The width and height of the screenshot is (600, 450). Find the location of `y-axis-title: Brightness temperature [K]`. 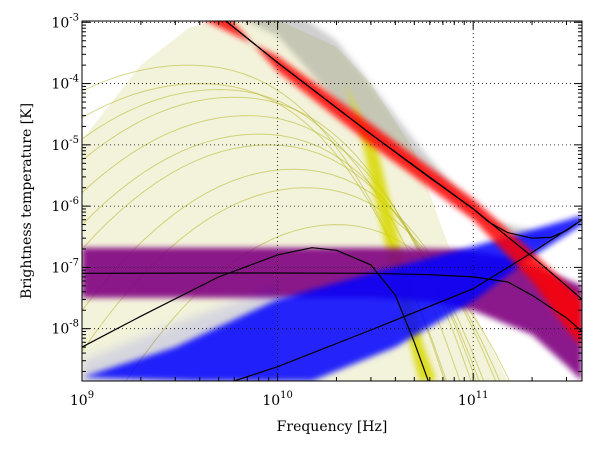

y-axis-title: Brightness temperature [K] is located at coordinates (27, 201).